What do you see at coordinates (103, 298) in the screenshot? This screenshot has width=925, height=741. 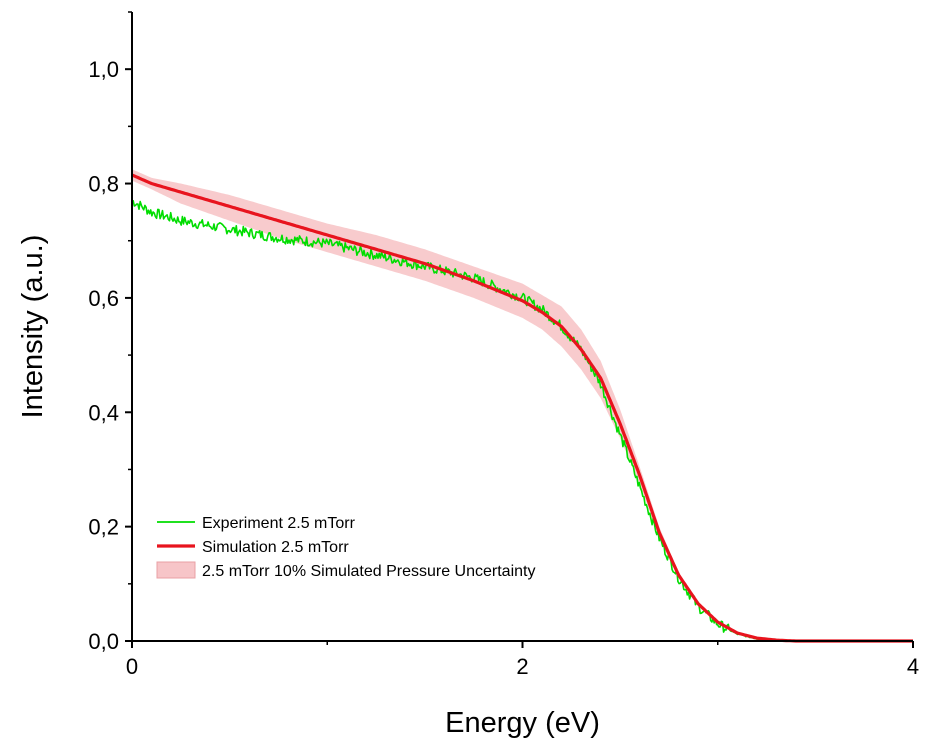 I see `y-tick-label: 0,6` at bounding box center [103, 298].